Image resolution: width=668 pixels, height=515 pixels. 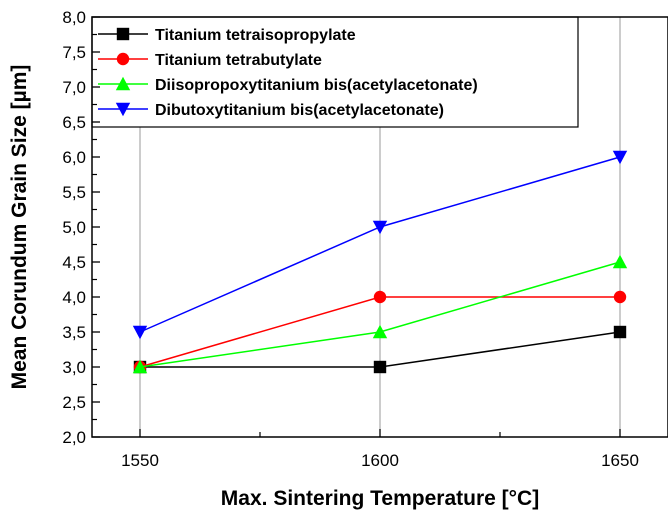 What do you see at coordinates (380, 460) in the screenshot?
I see `x-tick-label: 1600` at bounding box center [380, 460].